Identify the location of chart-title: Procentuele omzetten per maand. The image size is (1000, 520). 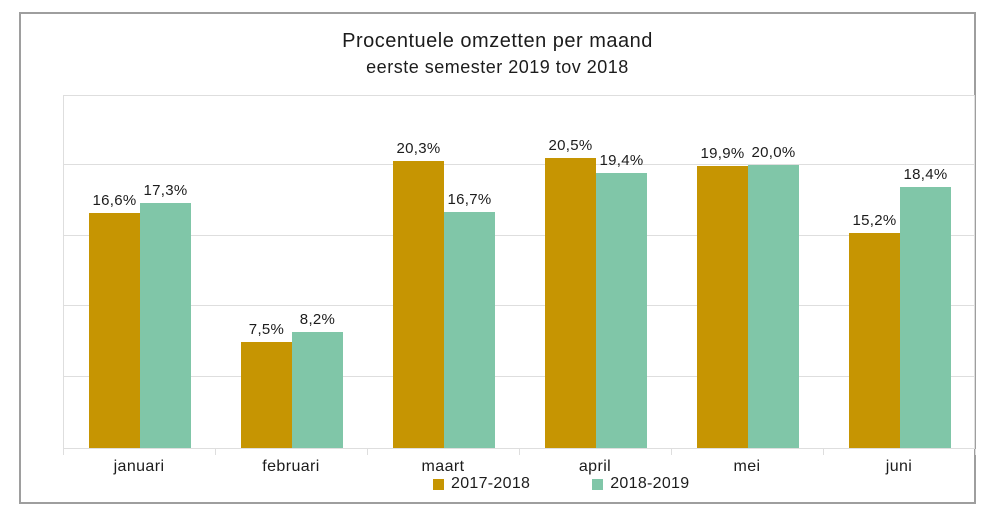
(497, 41).